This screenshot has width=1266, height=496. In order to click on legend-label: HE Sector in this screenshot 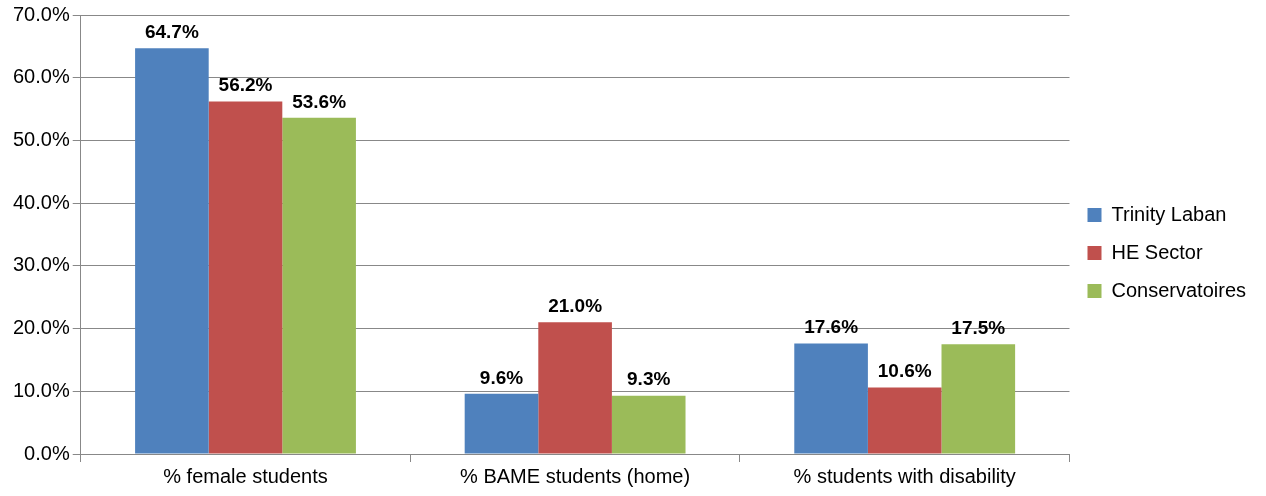, I will do `click(1157, 251)`.